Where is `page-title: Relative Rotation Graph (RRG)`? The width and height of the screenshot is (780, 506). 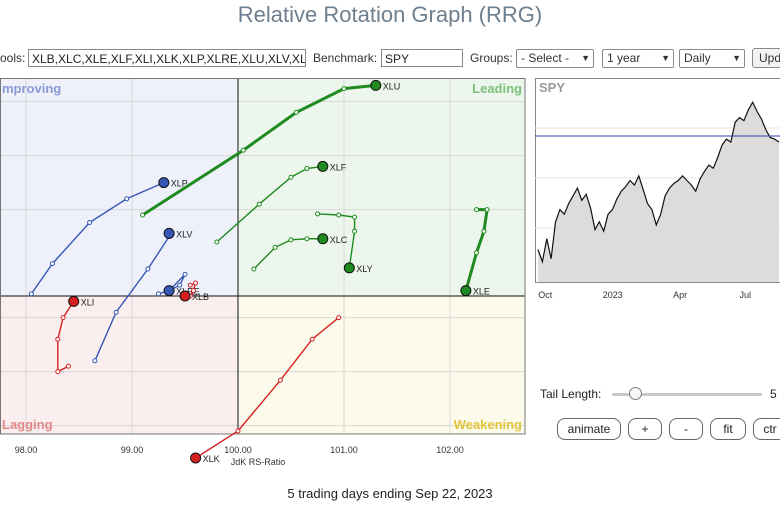 page-title: Relative Rotation Graph (RRG) is located at coordinates (390, 14).